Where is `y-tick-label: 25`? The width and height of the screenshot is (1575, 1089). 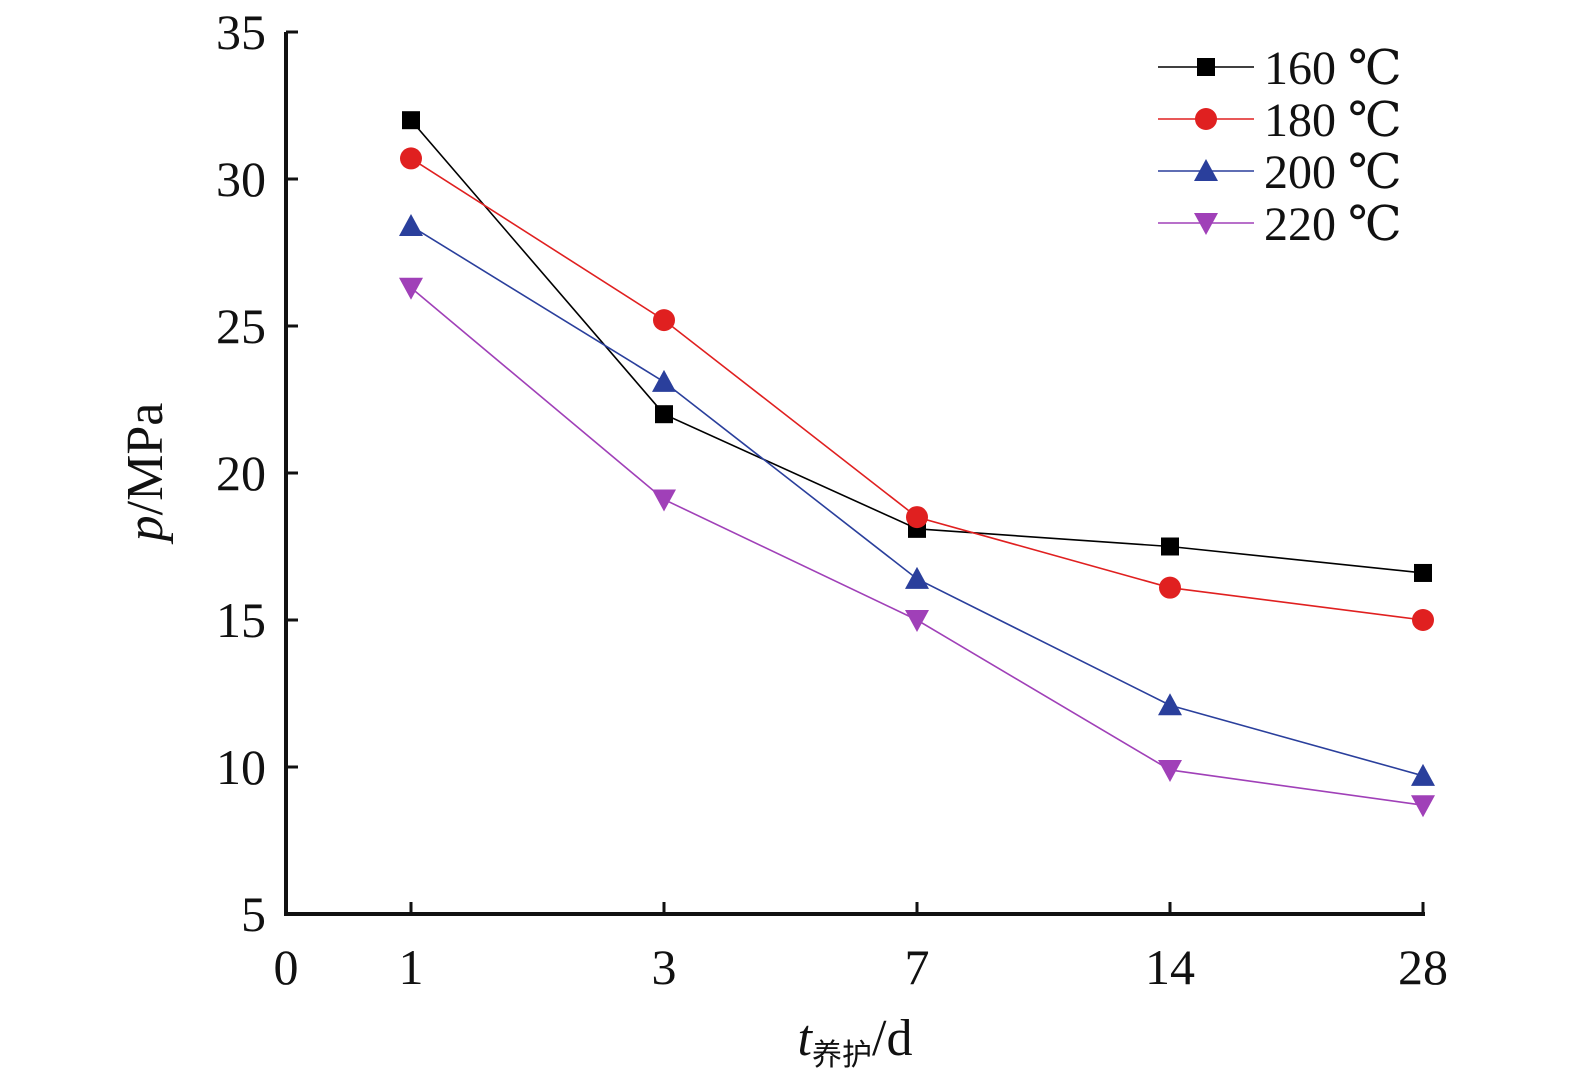 y-tick-label: 25 is located at coordinates (241, 326).